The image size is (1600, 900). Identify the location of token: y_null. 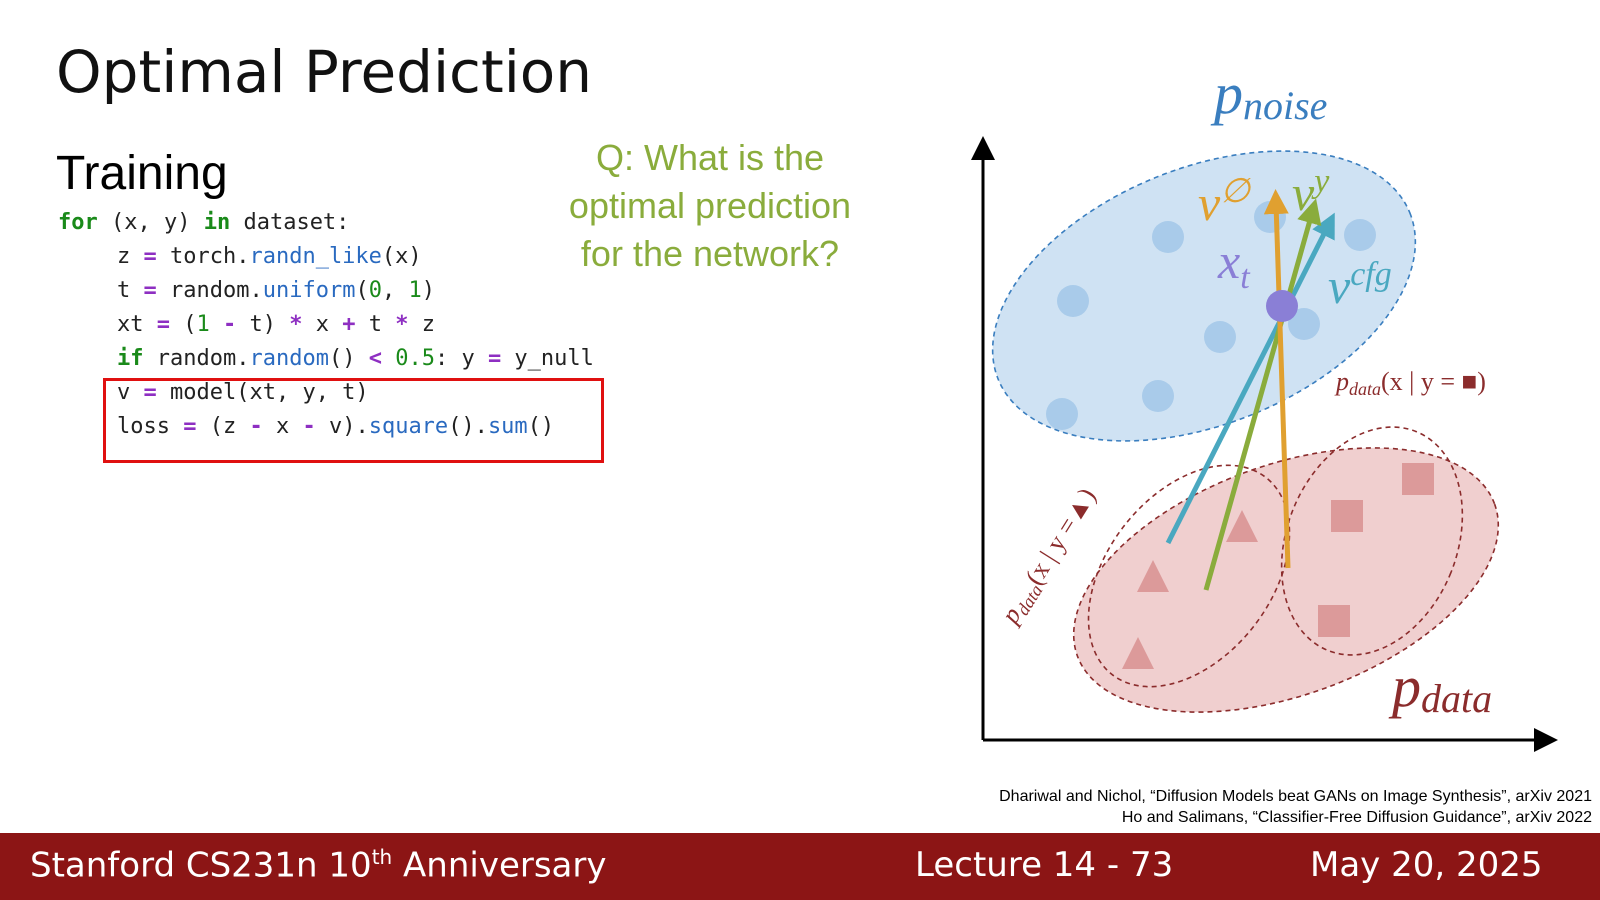
(547, 358).